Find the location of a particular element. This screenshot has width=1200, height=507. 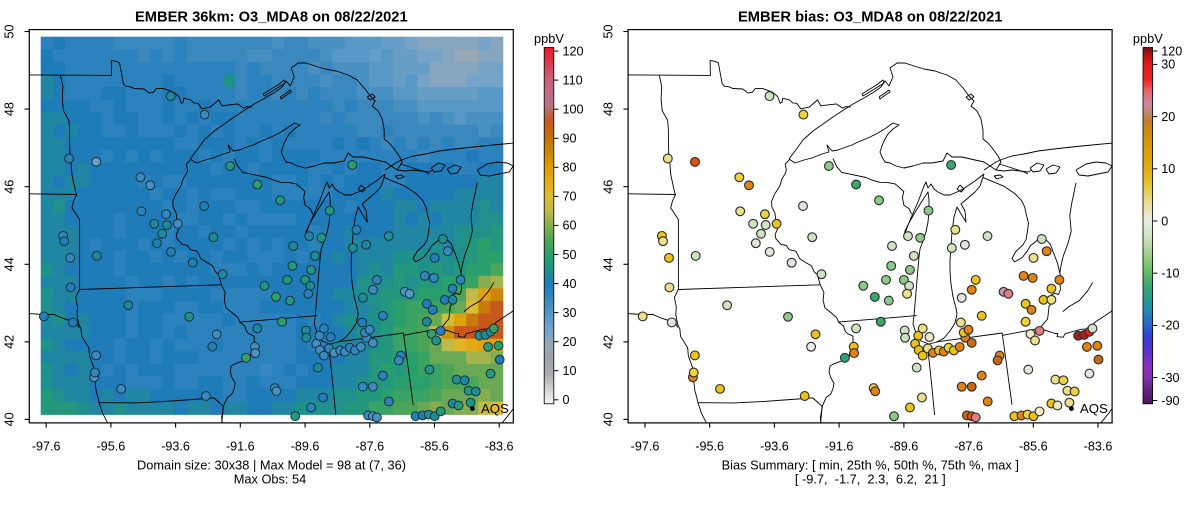

svg-text: -20 is located at coordinates (1170, 326).